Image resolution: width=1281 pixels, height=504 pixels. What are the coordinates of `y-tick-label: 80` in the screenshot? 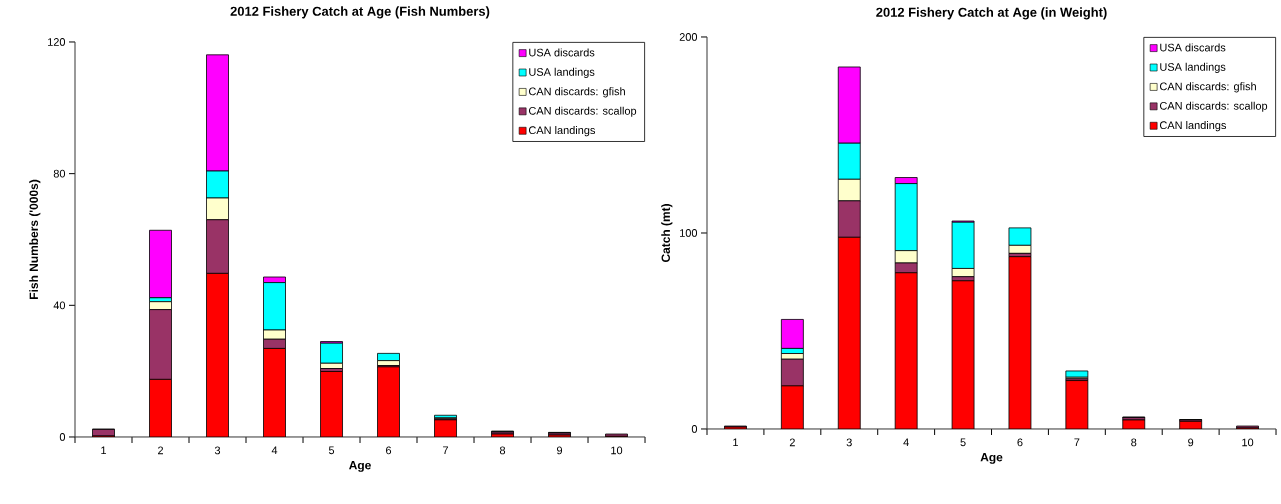 It's located at (59, 173).